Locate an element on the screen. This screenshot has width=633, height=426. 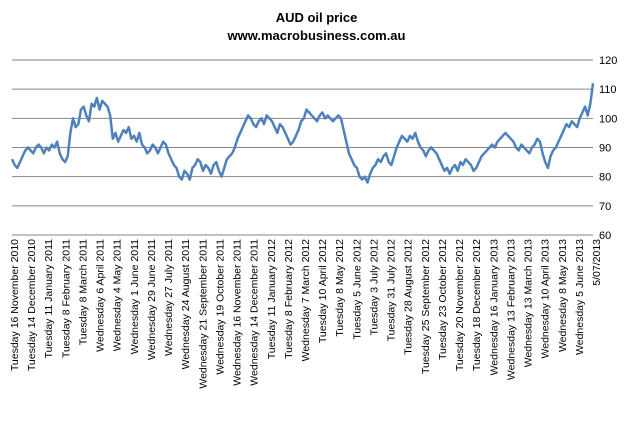
x-tick-label: Wednesday 13 March 2013 is located at coordinates (529, 303).